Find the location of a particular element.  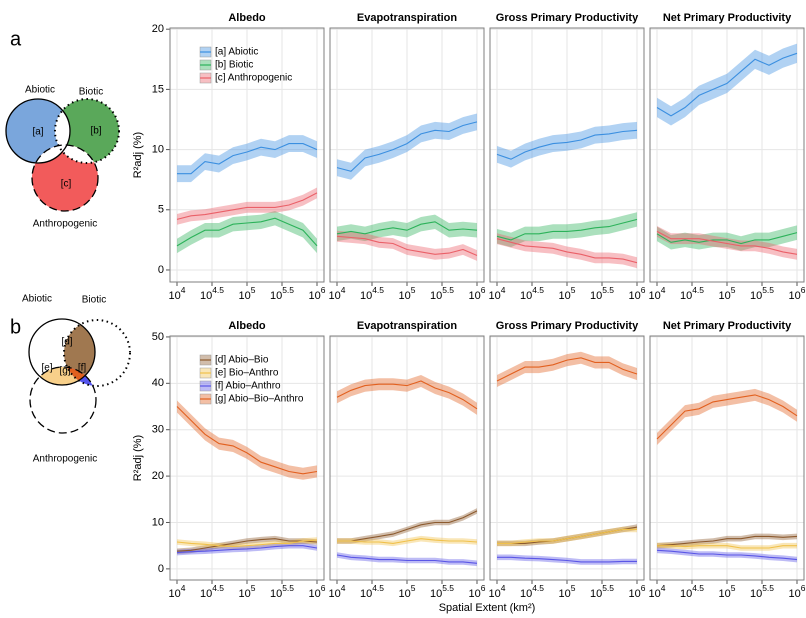

y-tick-label: 30 is located at coordinates (158, 430).